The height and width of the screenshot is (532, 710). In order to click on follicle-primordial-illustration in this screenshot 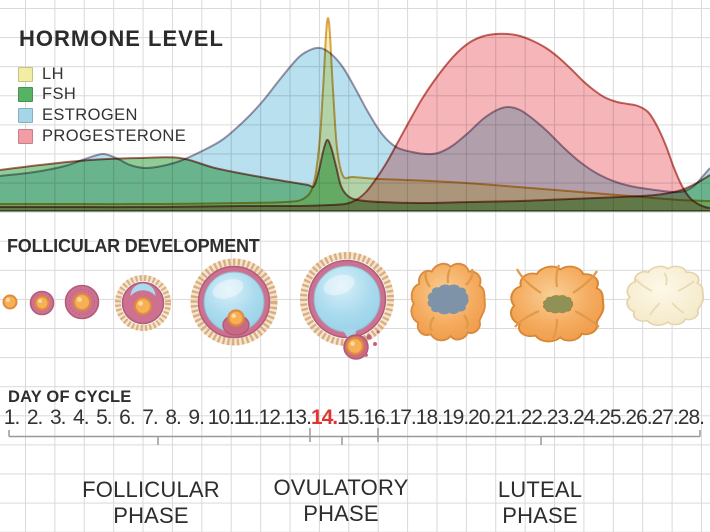, I will do `click(10, 302)`.